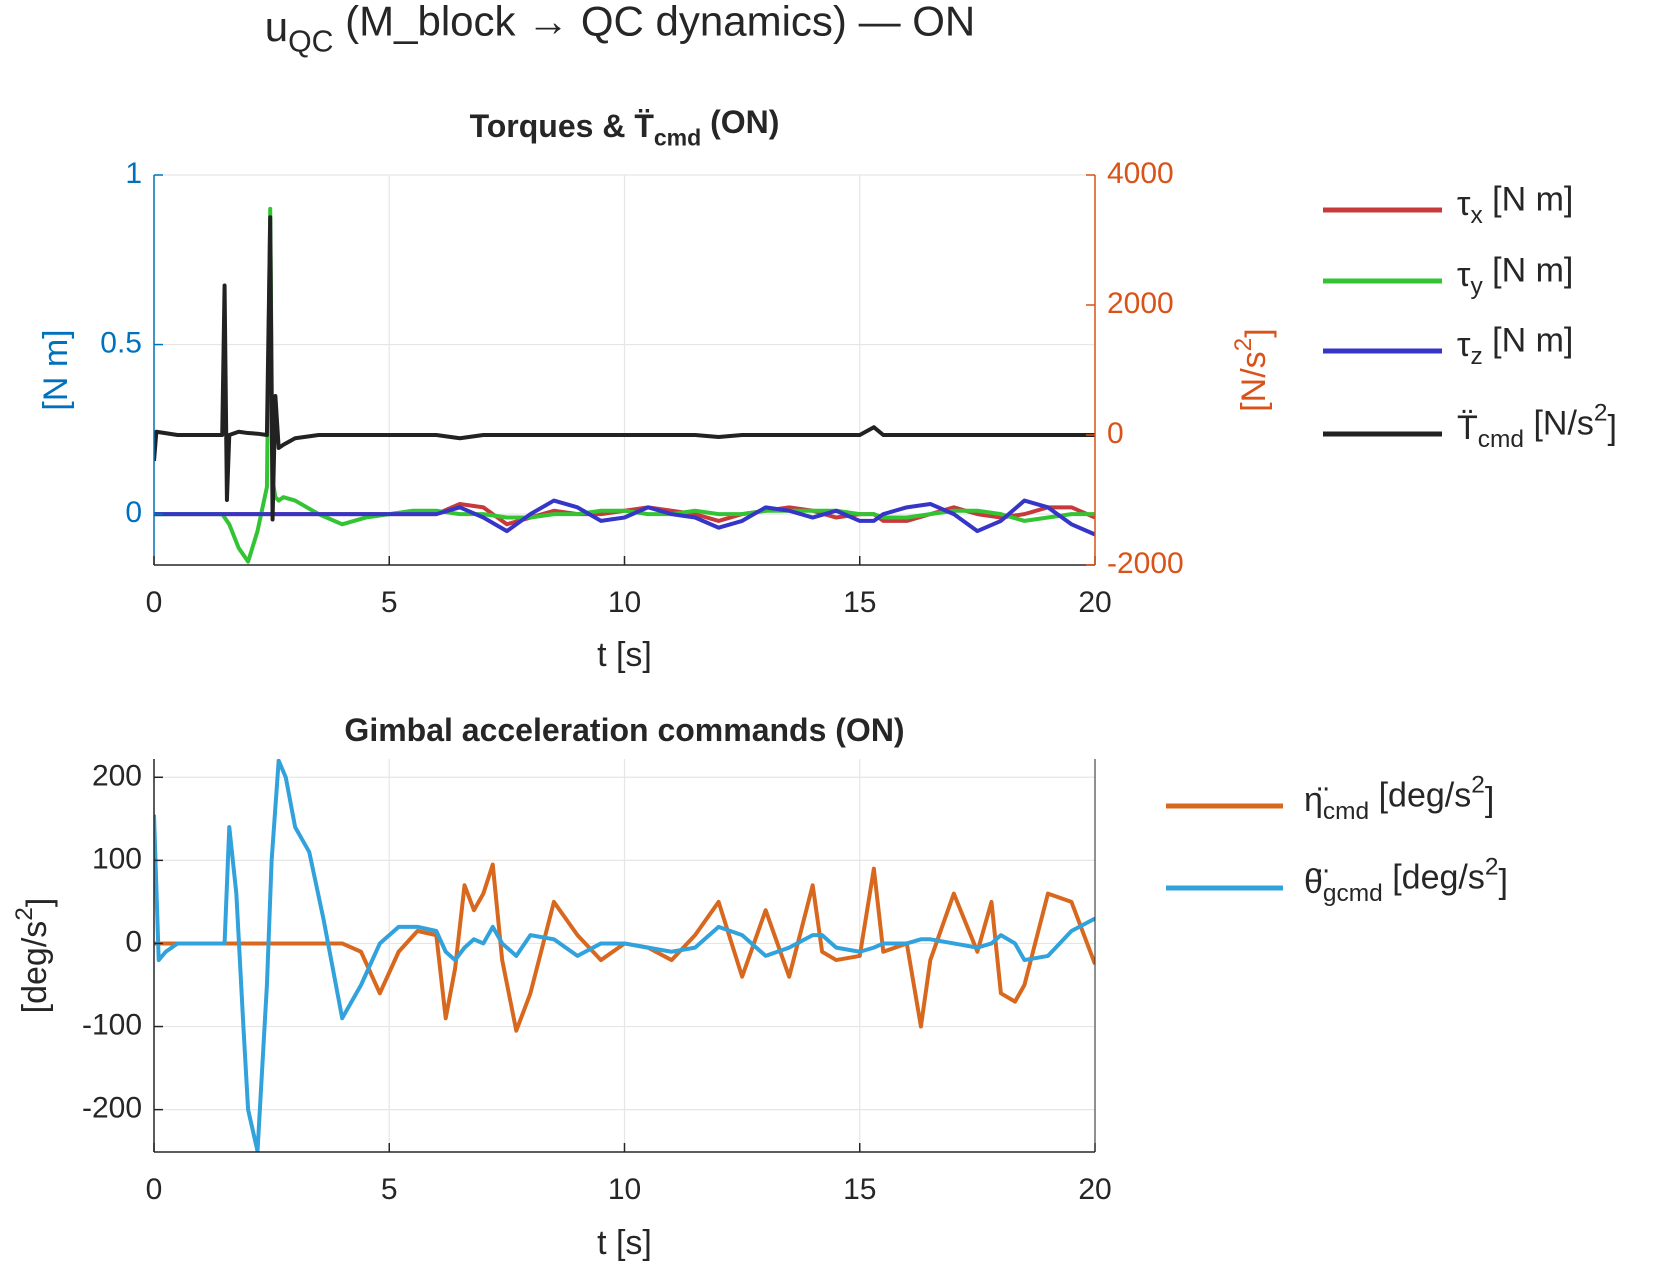  What do you see at coordinates (1145, 563) in the screenshot?
I see `y2-tick-label: -2000` at bounding box center [1145, 563].